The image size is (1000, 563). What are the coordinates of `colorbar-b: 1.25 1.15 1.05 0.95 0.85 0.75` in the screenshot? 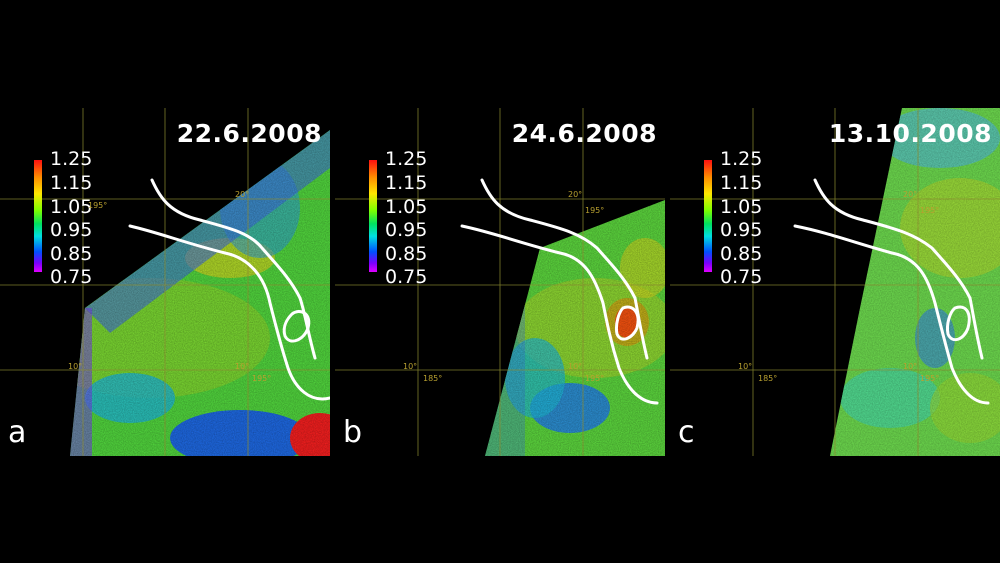 It's located at (414, 219).